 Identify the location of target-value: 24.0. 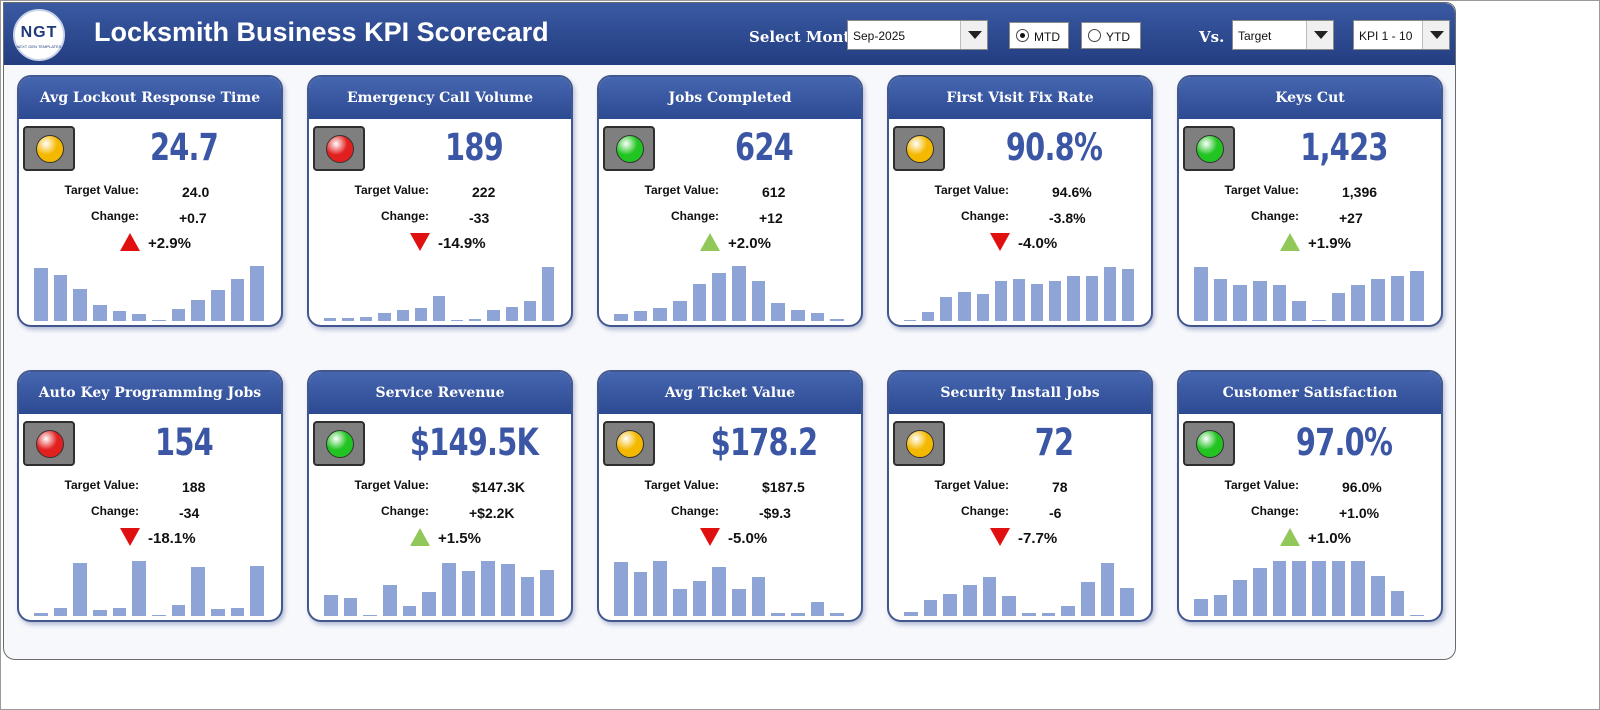
(196, 192).